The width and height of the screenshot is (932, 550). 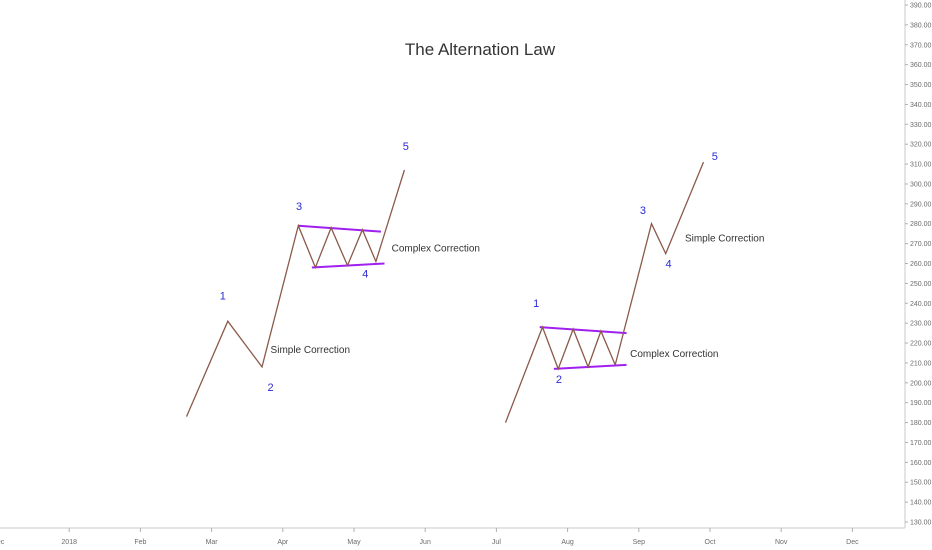 What do you see at coordinates (921, 65) in the screenshot?
I see `y-tick-label: 360.00` at bounding box center [921, 65].